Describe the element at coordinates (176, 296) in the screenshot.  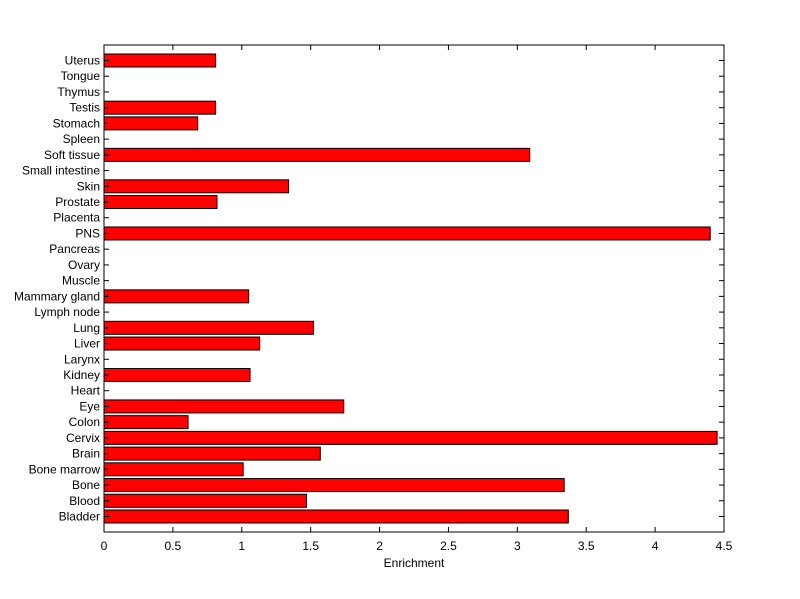
I see `bar-mammary-gland` at that location.